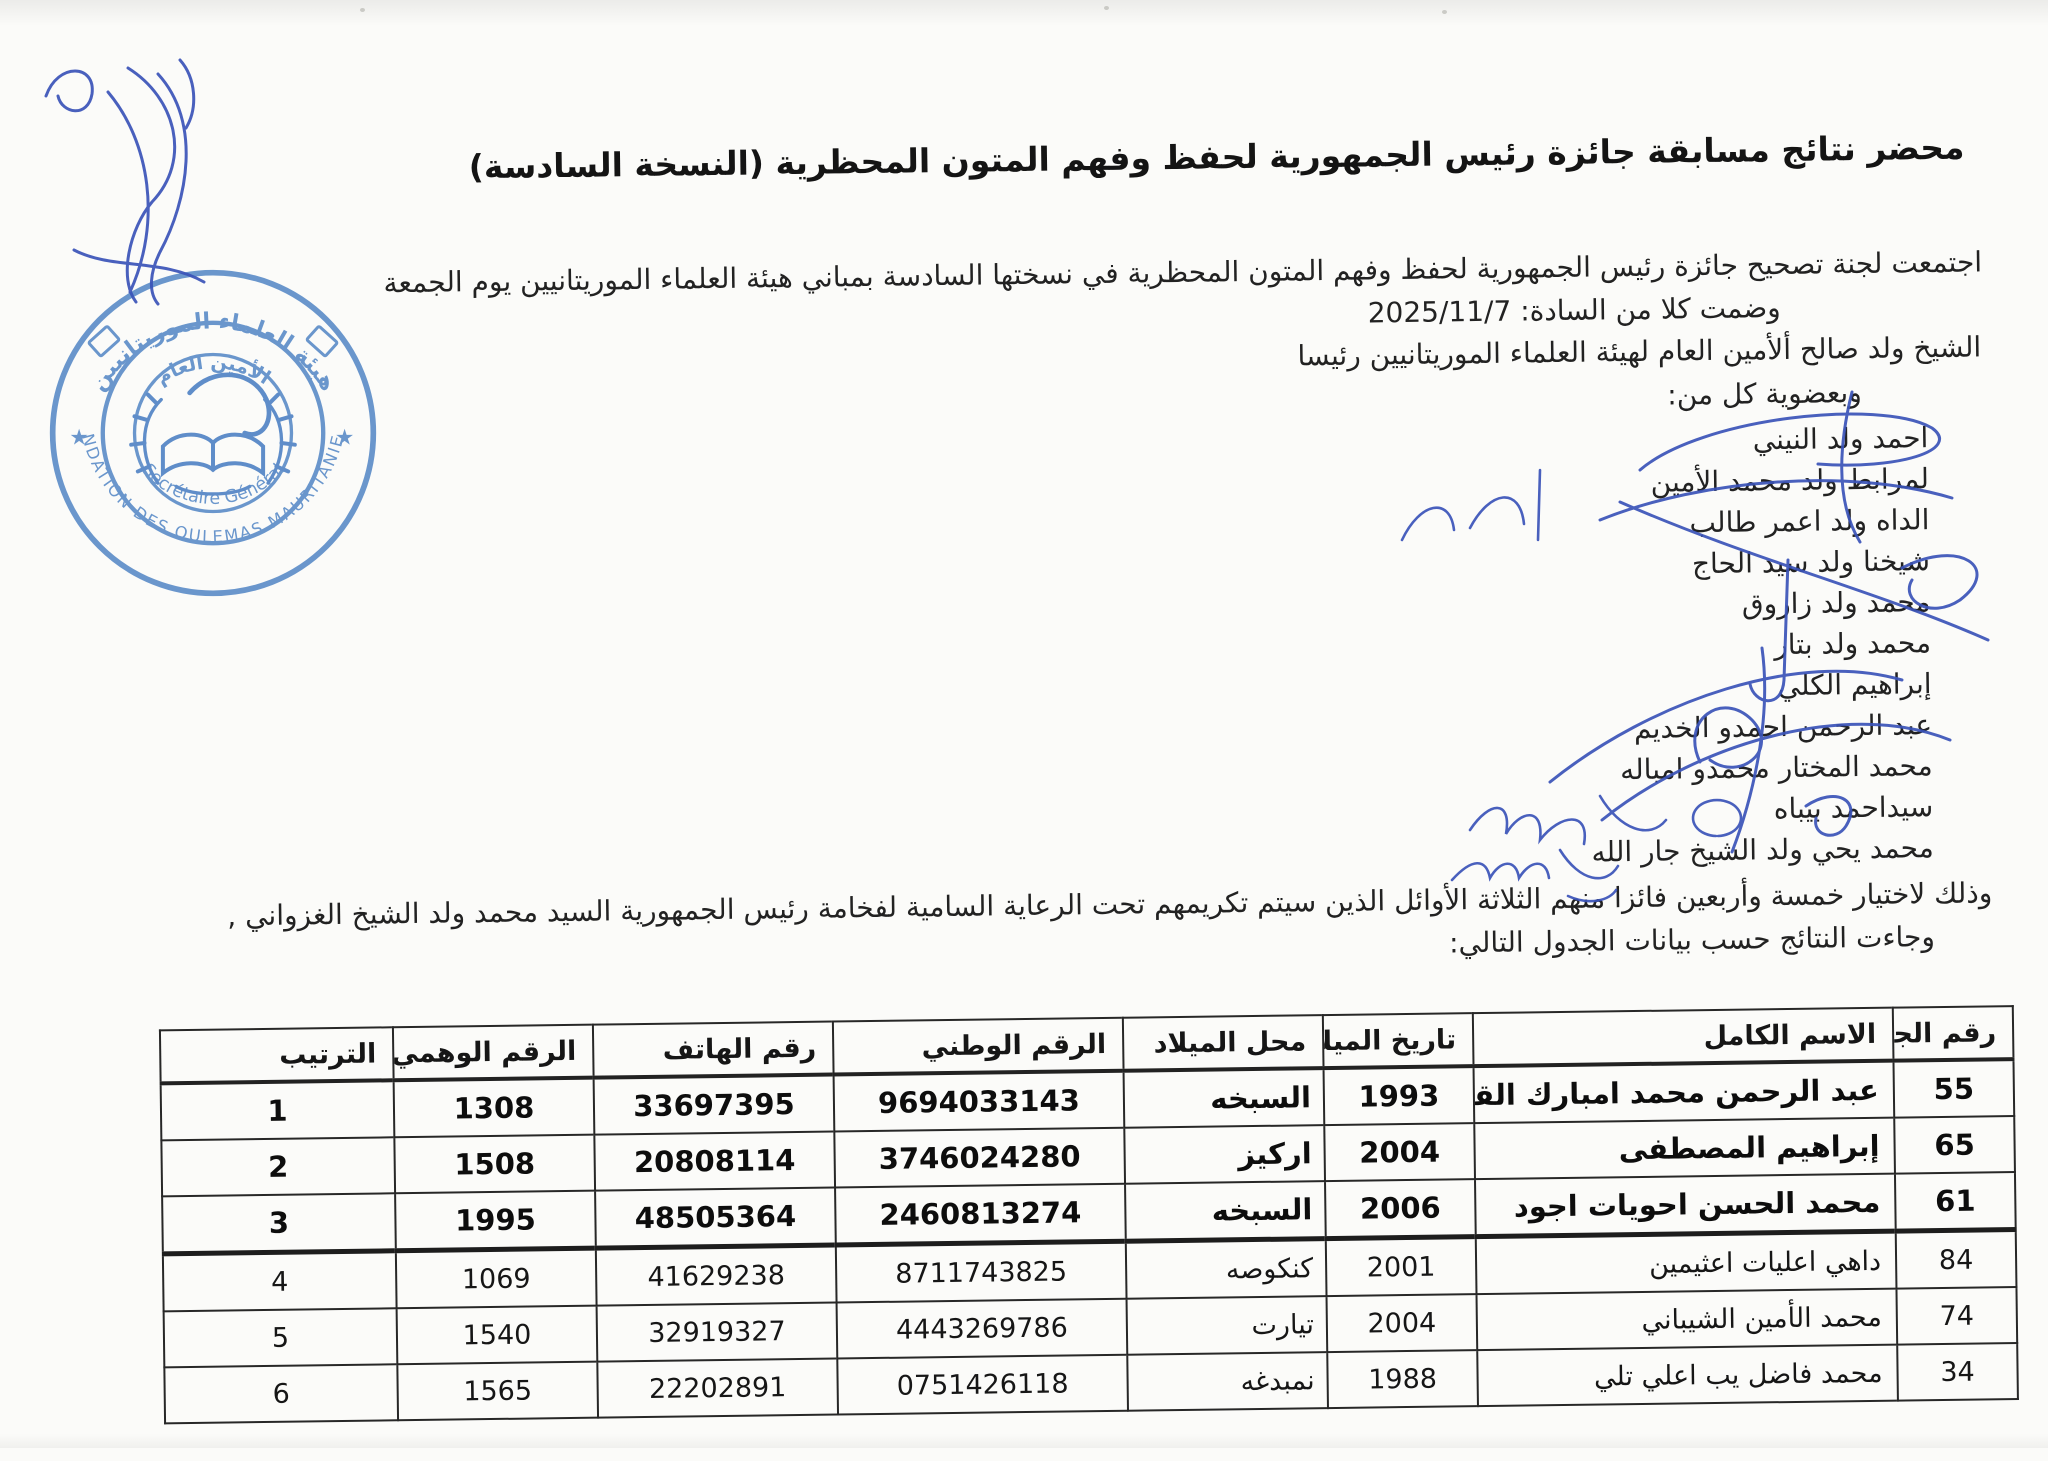 This screenshot has height=1461, width=2048. Describe the element at coordinates (1955, 1202) in the screenshot. I see `cell-seat-number: 61` at that location.